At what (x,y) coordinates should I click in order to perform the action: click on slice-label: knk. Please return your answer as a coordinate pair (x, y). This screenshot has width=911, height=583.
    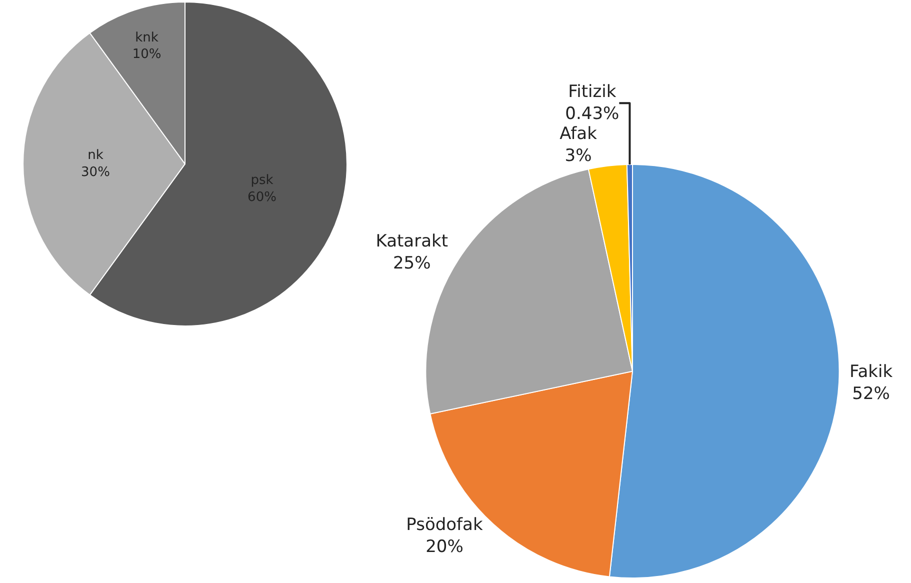
    Looking at the image, I should click on (147, 38).